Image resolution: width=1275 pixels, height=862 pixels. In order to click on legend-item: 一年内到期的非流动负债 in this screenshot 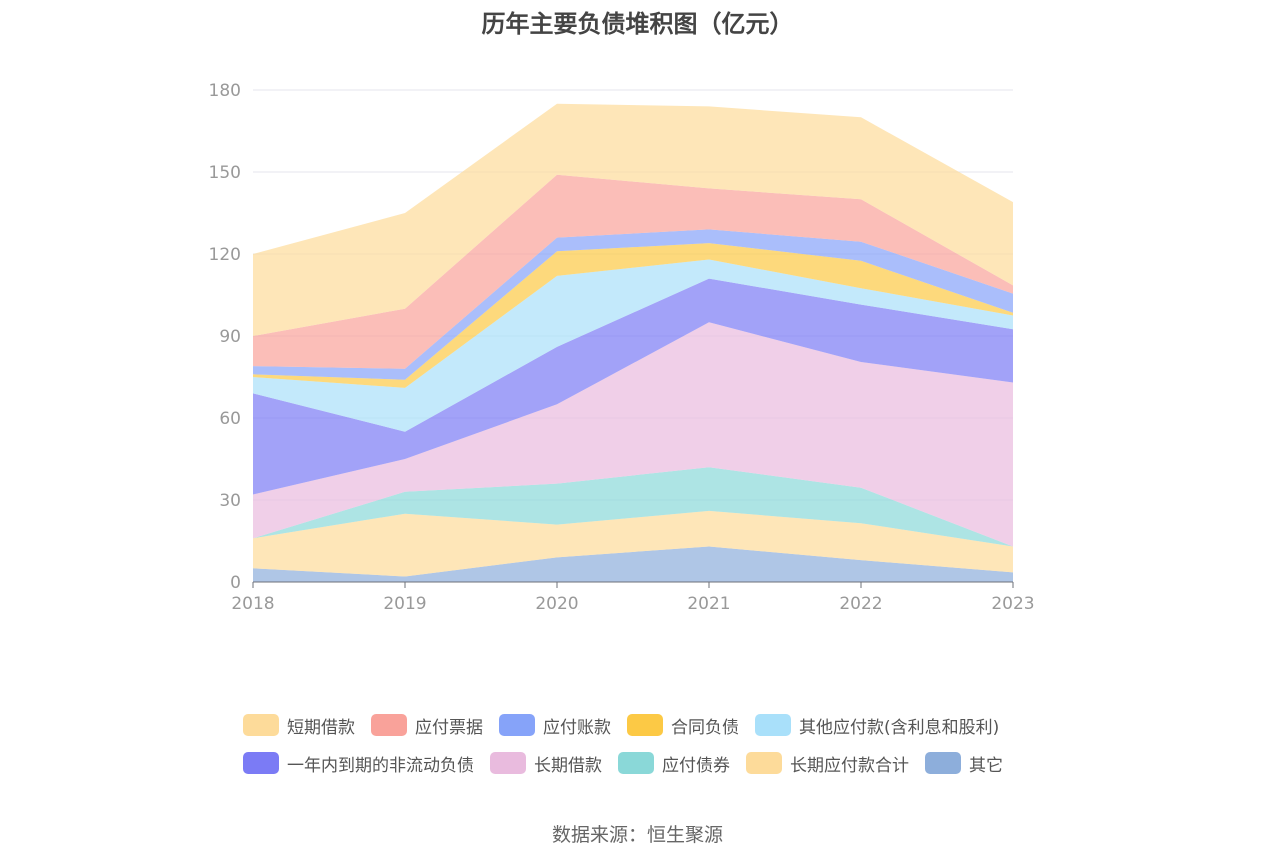, I will do `click(358, 763)`.